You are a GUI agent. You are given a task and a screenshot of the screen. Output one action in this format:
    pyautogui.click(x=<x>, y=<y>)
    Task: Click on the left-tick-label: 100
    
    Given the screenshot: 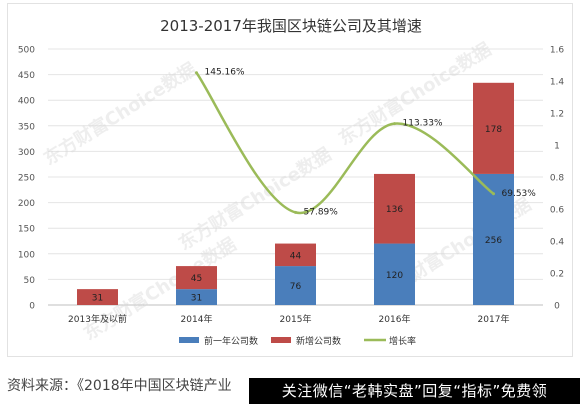 What is the action you would take?
    pyautogui.click(x=26, y=255)
    